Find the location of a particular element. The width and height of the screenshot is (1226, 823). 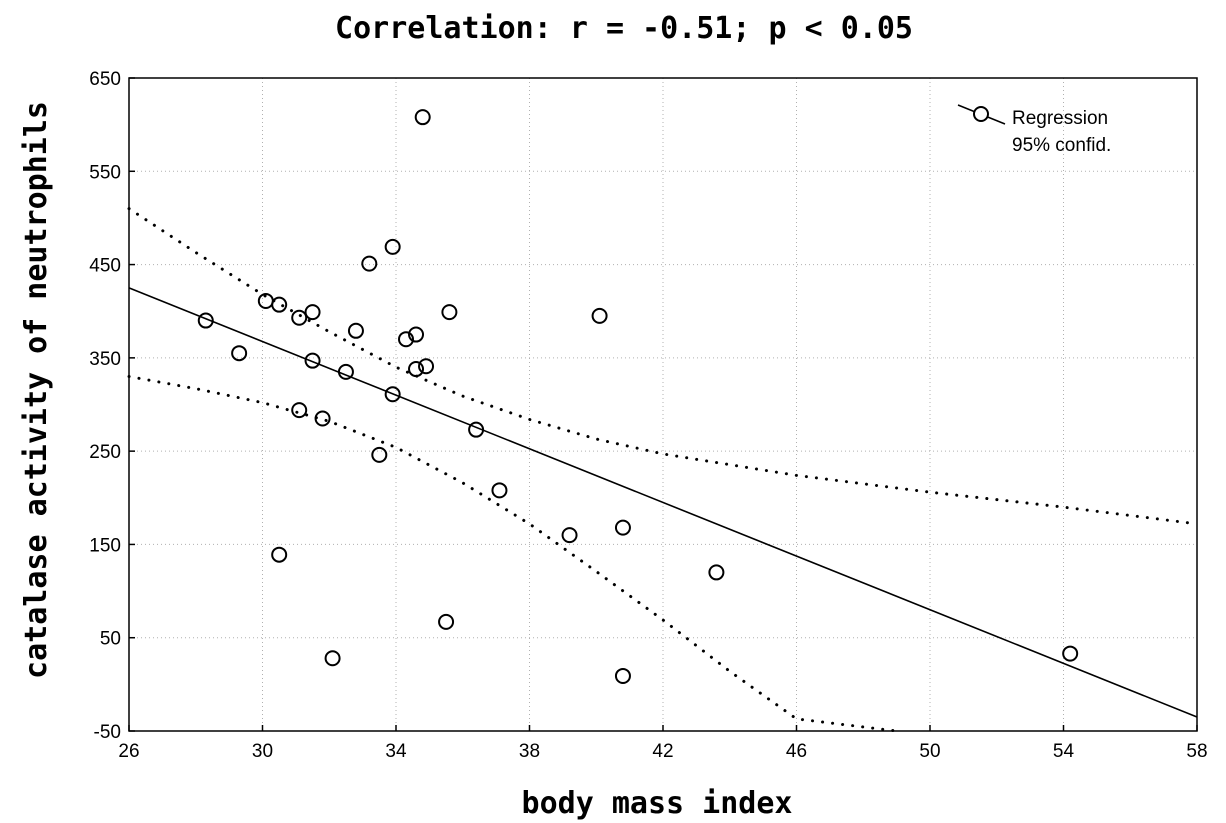

x-axis-title: body mass index is located at coordinates (657, 803).